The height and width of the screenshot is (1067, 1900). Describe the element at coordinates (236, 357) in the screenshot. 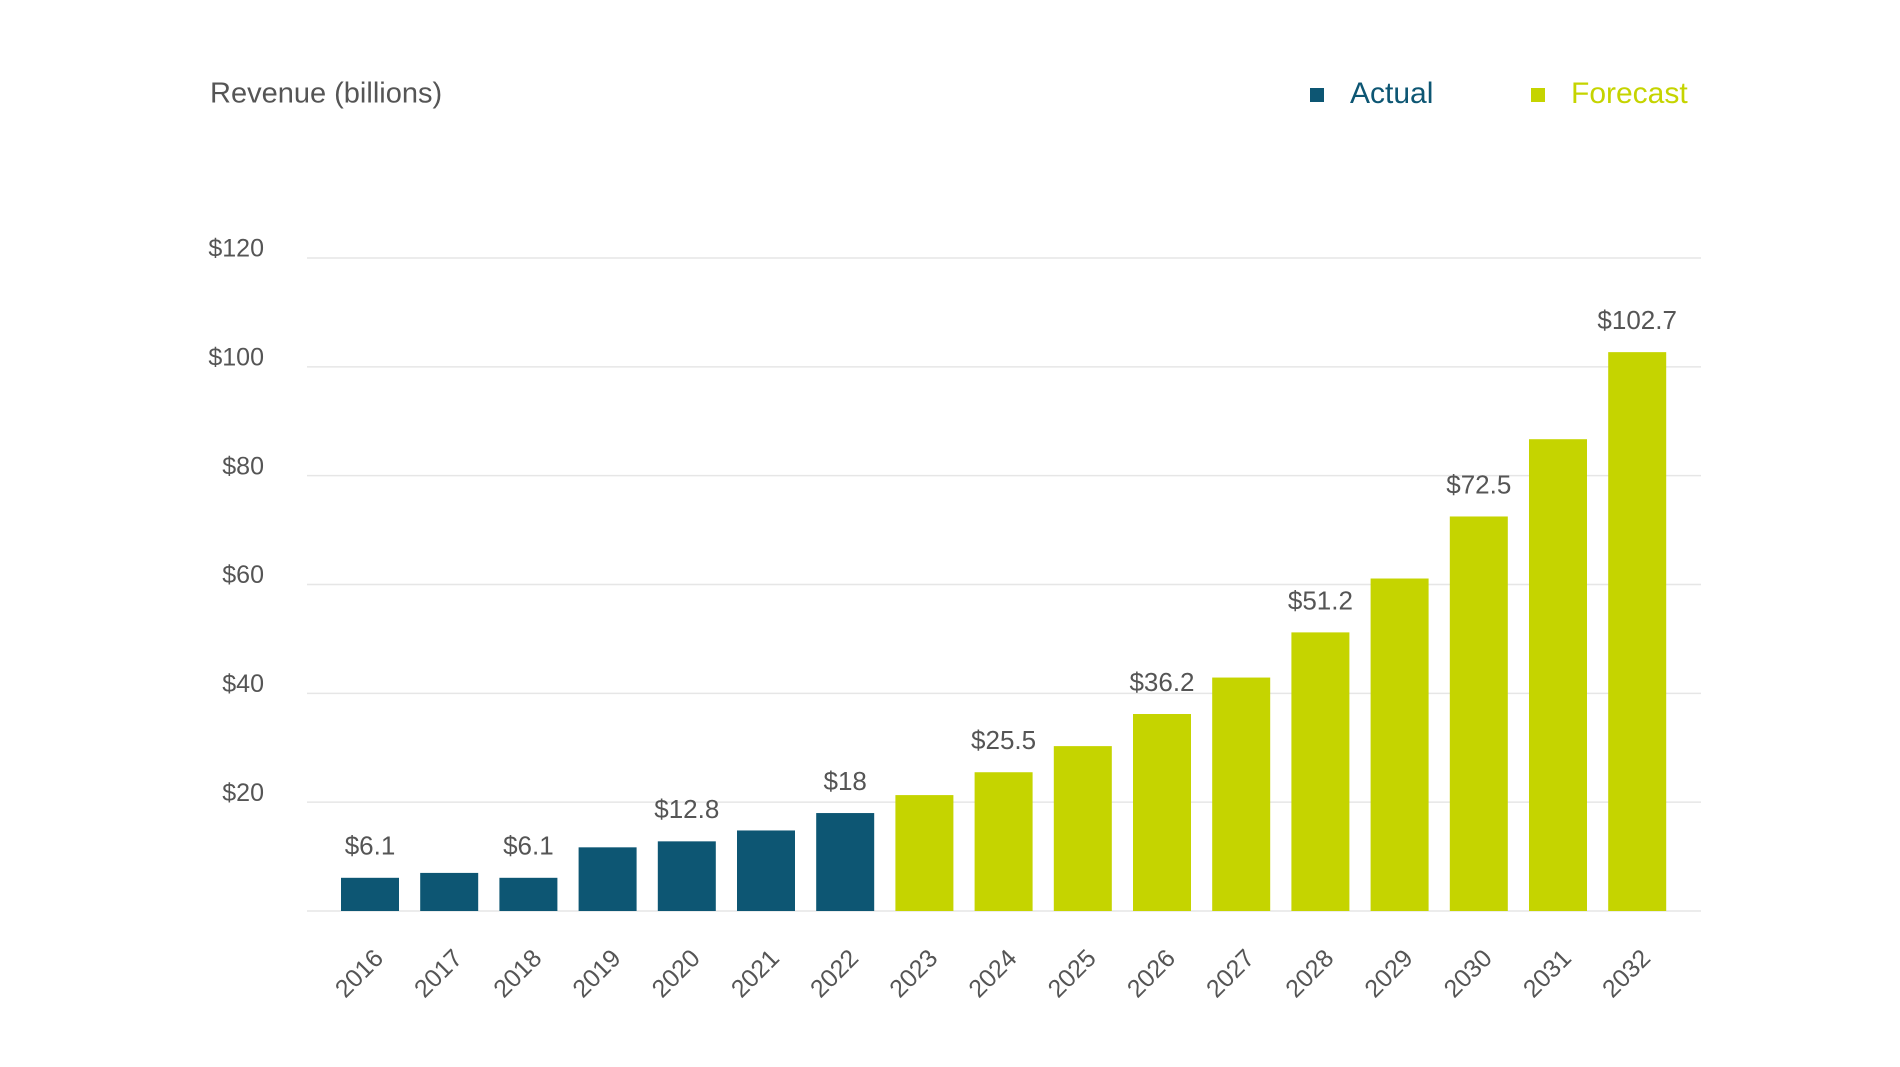

I see `y-tick-label: $100` at that location.